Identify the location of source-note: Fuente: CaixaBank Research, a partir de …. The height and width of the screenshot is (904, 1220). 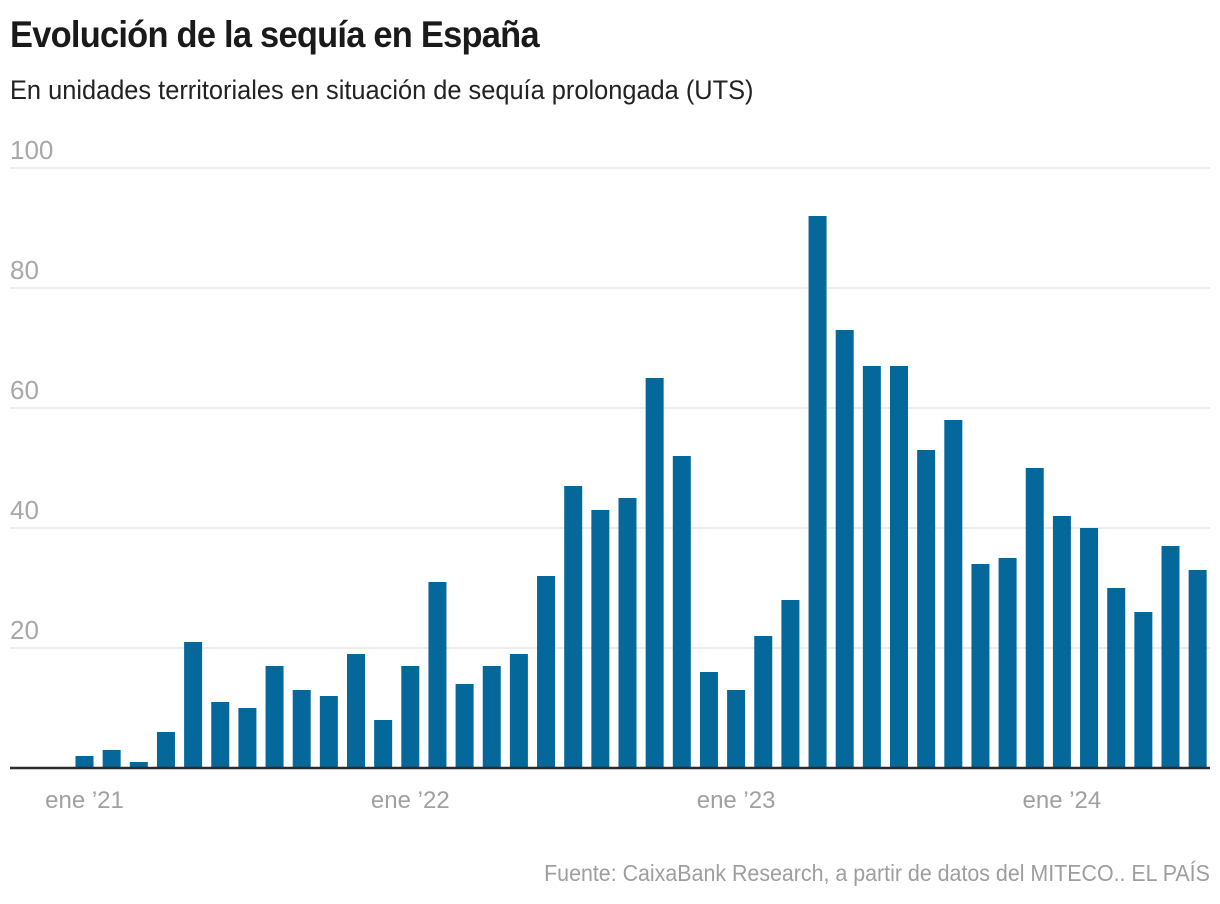
(877, 873).